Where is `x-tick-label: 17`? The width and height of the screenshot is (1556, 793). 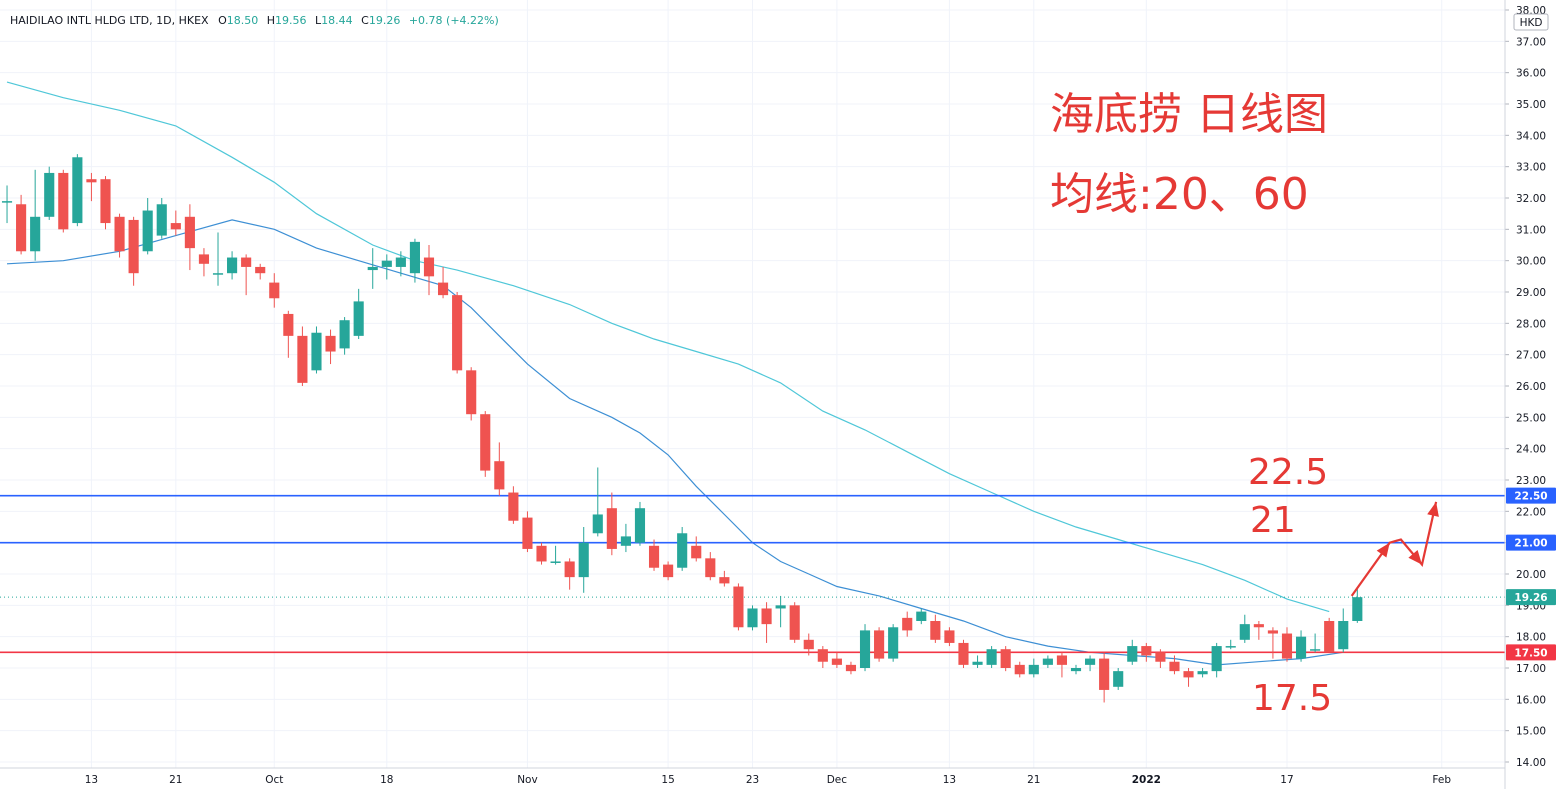
x-tick-label: 17 is located at coordinates (1286, 780).